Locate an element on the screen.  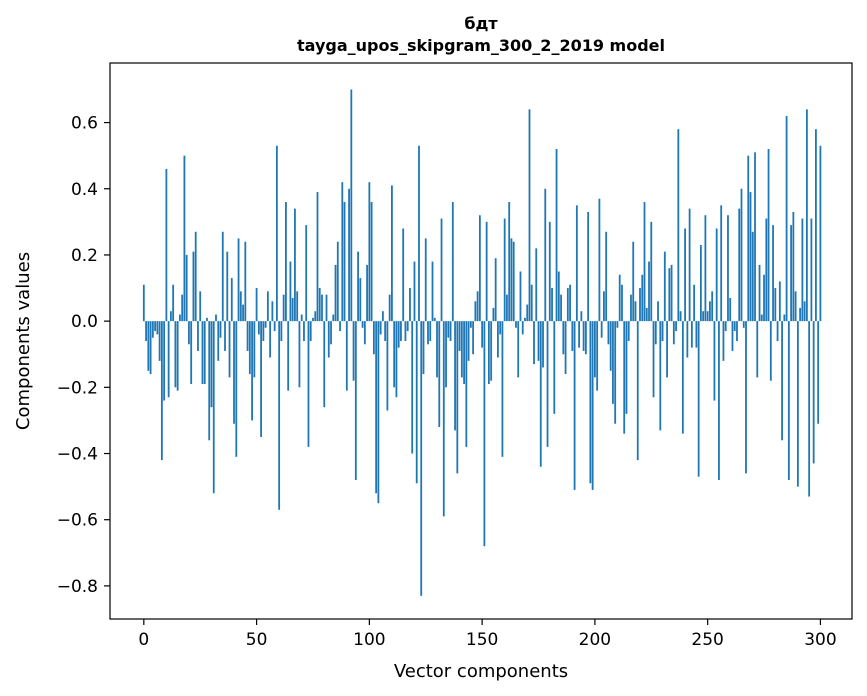
x-axis-ticks: 0 50 100 150 200 250 300 is located at coordinates (487, 634).